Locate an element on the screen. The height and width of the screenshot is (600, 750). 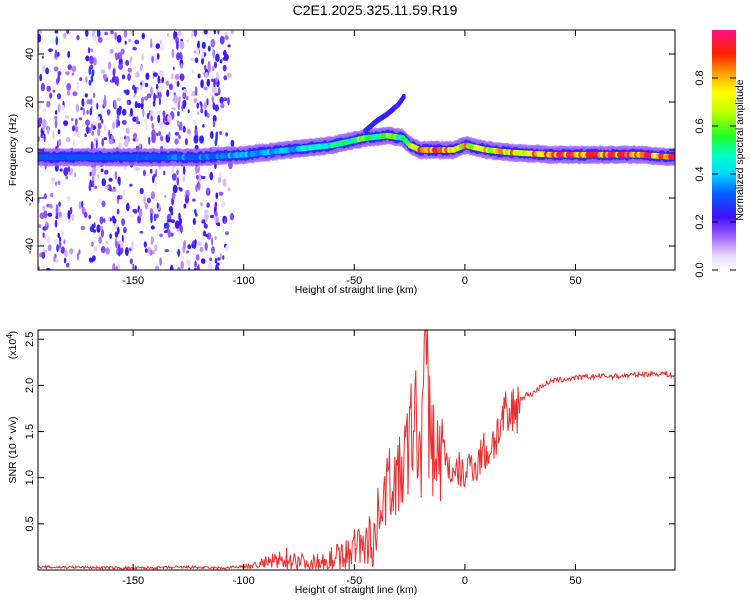
colorbar-gradient is located at coordinates (724, 150).